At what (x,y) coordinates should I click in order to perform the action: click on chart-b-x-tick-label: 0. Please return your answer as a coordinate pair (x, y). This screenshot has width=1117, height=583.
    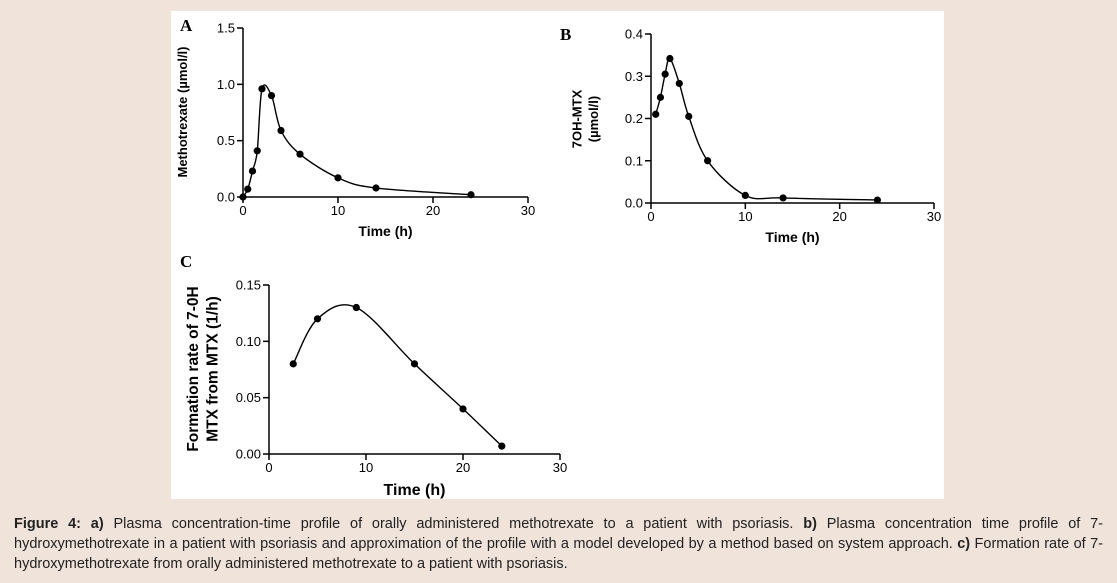
    Looking at the image, I should click on (650, 216).